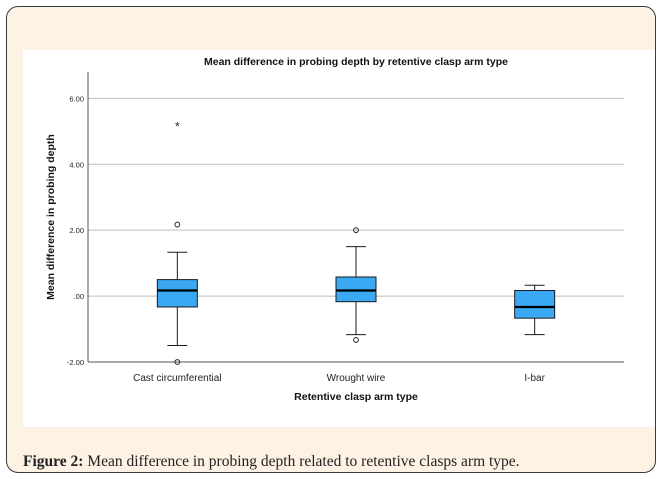 This screenshot has height=479, width=664. I want to click on x-tick-label: I-bar, so click(534, 378).